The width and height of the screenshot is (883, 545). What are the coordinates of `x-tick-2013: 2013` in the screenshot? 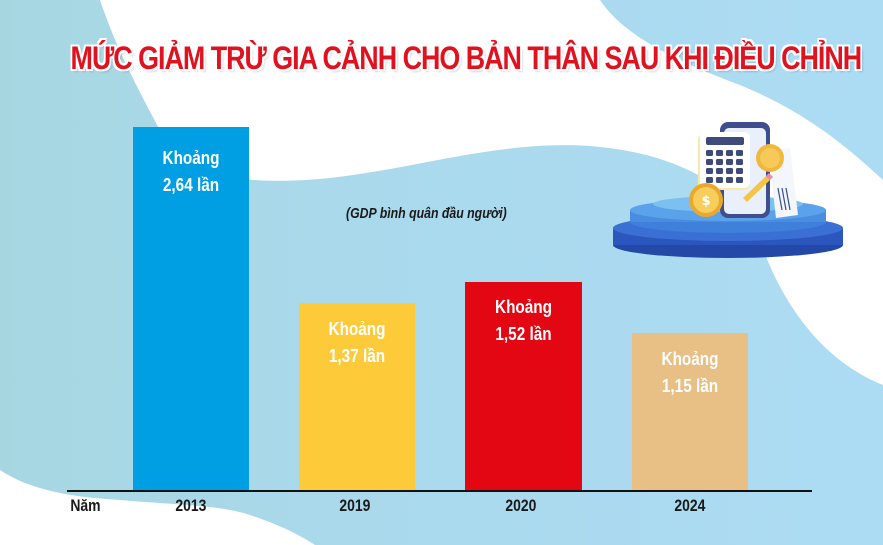 It's located at (191, 505).